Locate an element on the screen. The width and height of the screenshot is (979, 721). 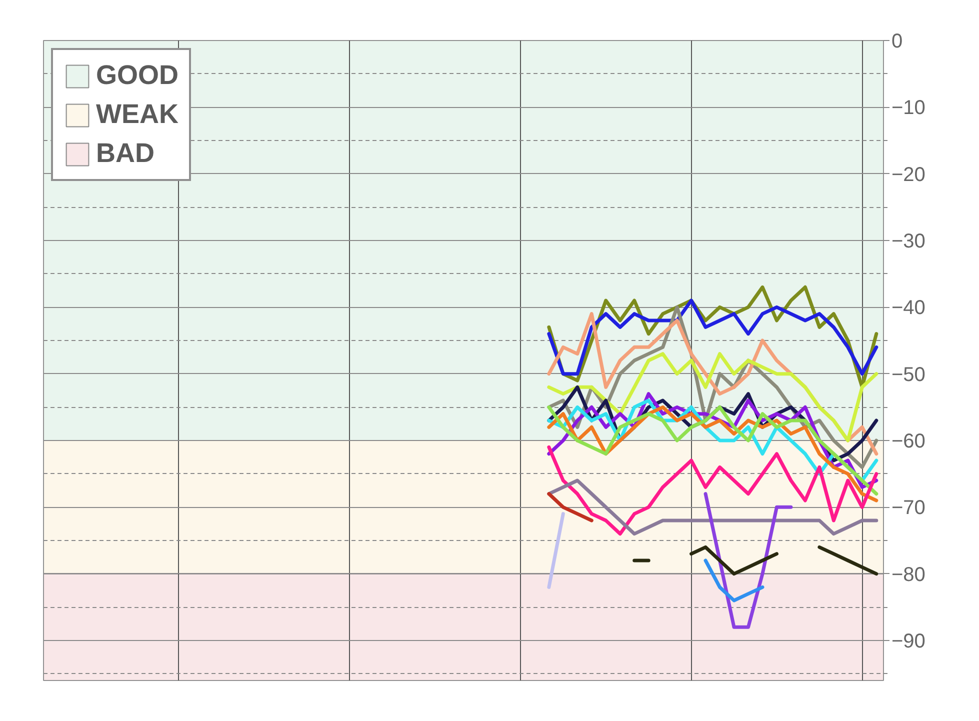
y-tick-label: −10 is located at coordinates (909, 108).